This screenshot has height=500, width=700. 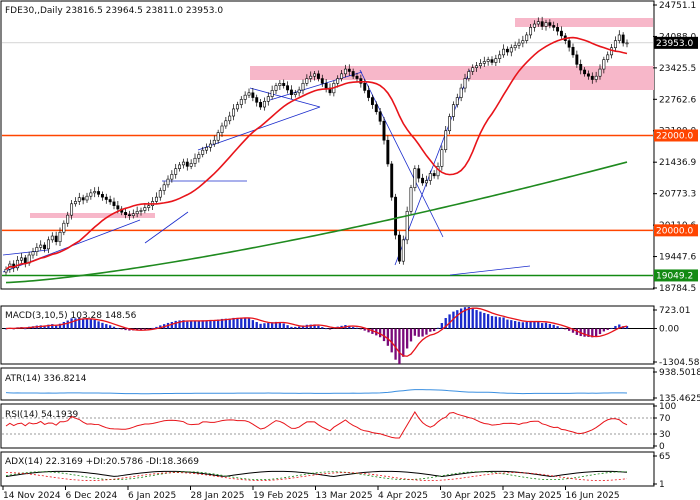 I want to click on atr-series, so click(x=316, y=392).